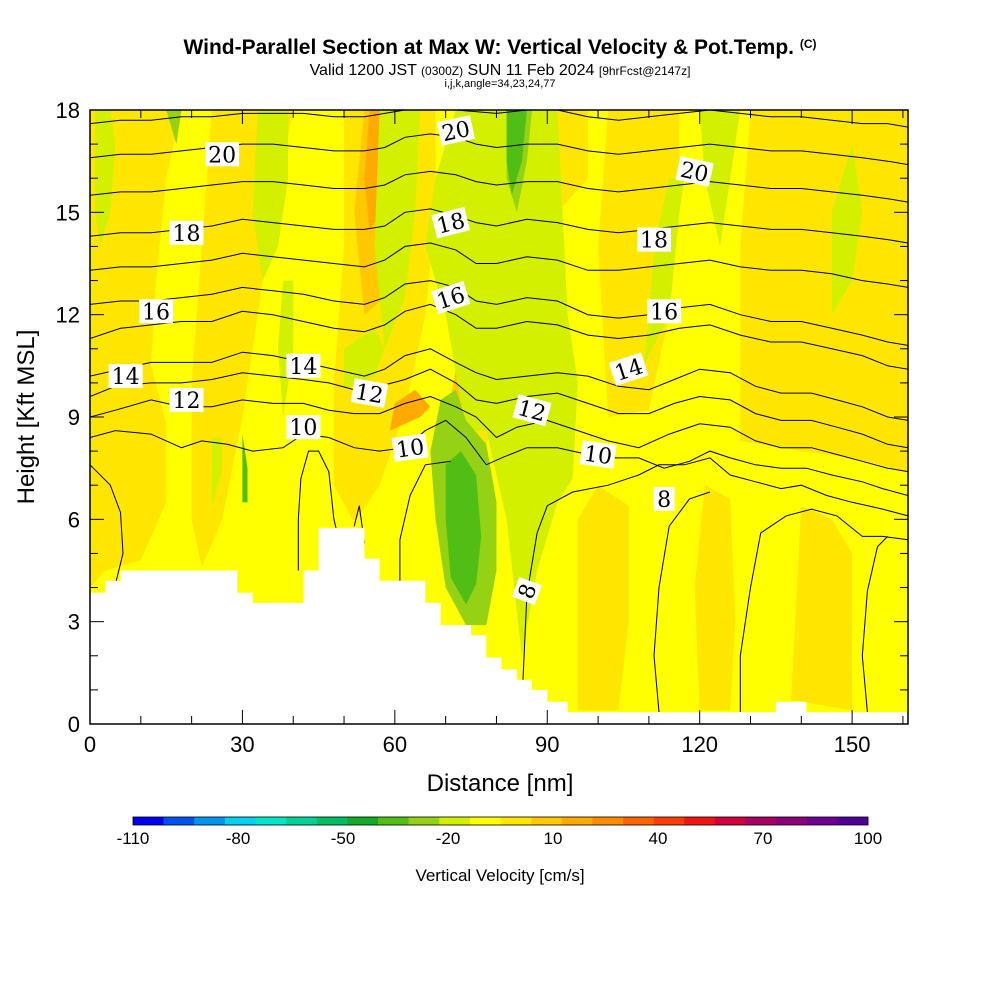 The image size is (1000, 1000). I want to click on colorbar-tick-label: -80, so click(238, 838).